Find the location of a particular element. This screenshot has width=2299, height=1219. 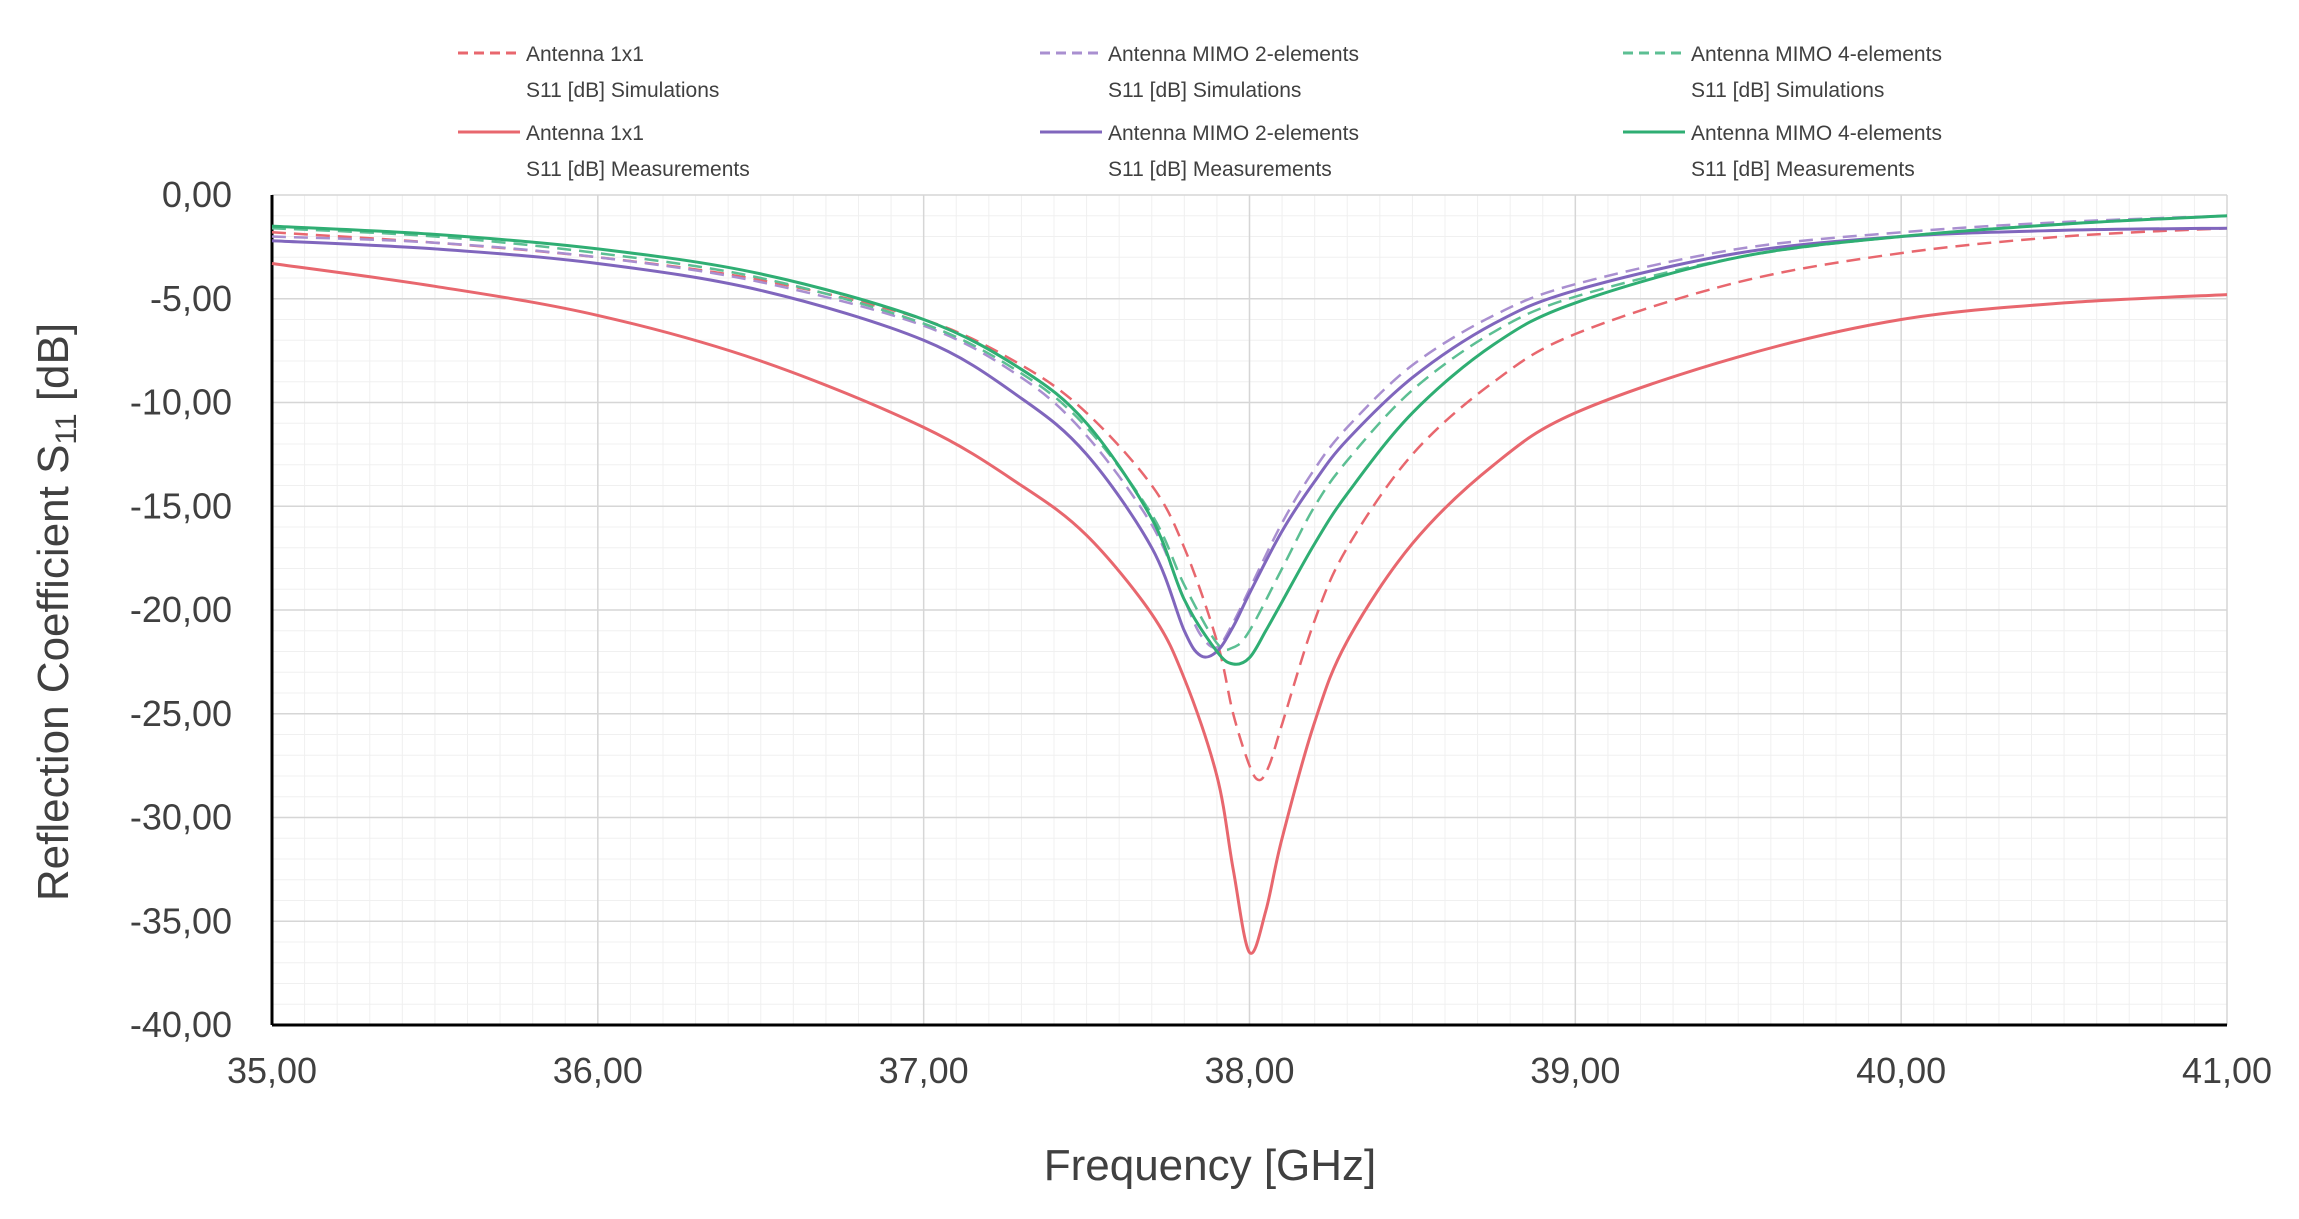

x-tick-label: 38,00 is located at coordinates (1249, 1070).